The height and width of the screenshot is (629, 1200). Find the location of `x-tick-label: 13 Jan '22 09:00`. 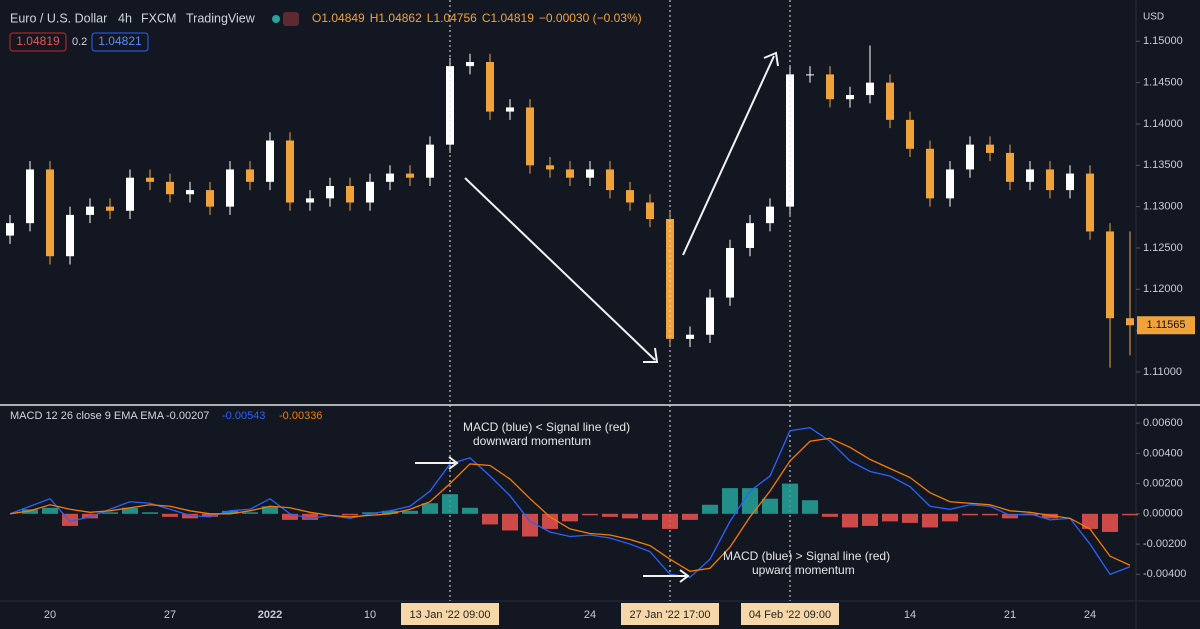

x-tick-label: 13 Jan '22 09:00 is located at coordinates (449, 615).